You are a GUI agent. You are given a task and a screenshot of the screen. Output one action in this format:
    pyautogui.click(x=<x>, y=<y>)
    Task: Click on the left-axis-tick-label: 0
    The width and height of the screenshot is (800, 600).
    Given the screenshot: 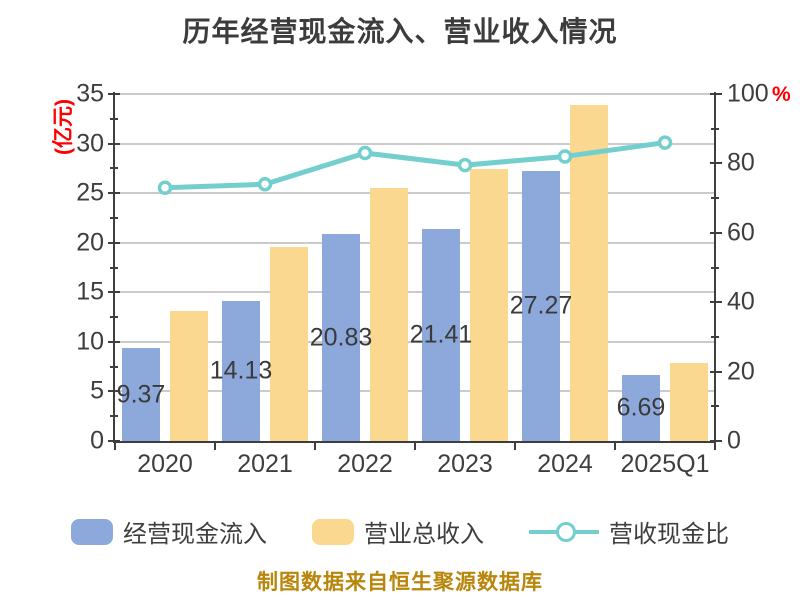 What is the action you would take?
    pyautogui.click(x=97, y=440)
    